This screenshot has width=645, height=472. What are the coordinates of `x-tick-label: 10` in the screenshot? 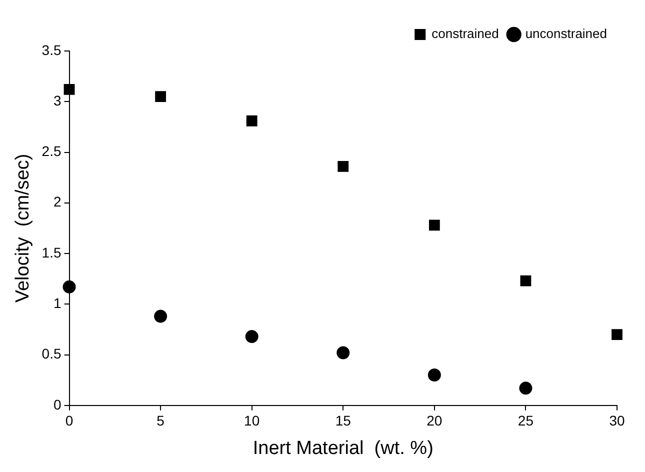 It's located at (252, 420).